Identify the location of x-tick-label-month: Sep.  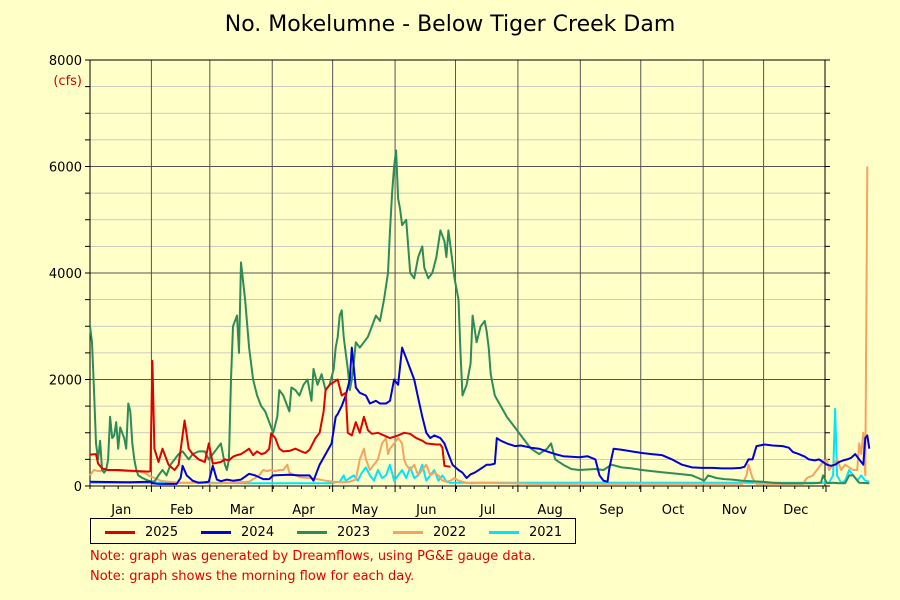
(611, 510).